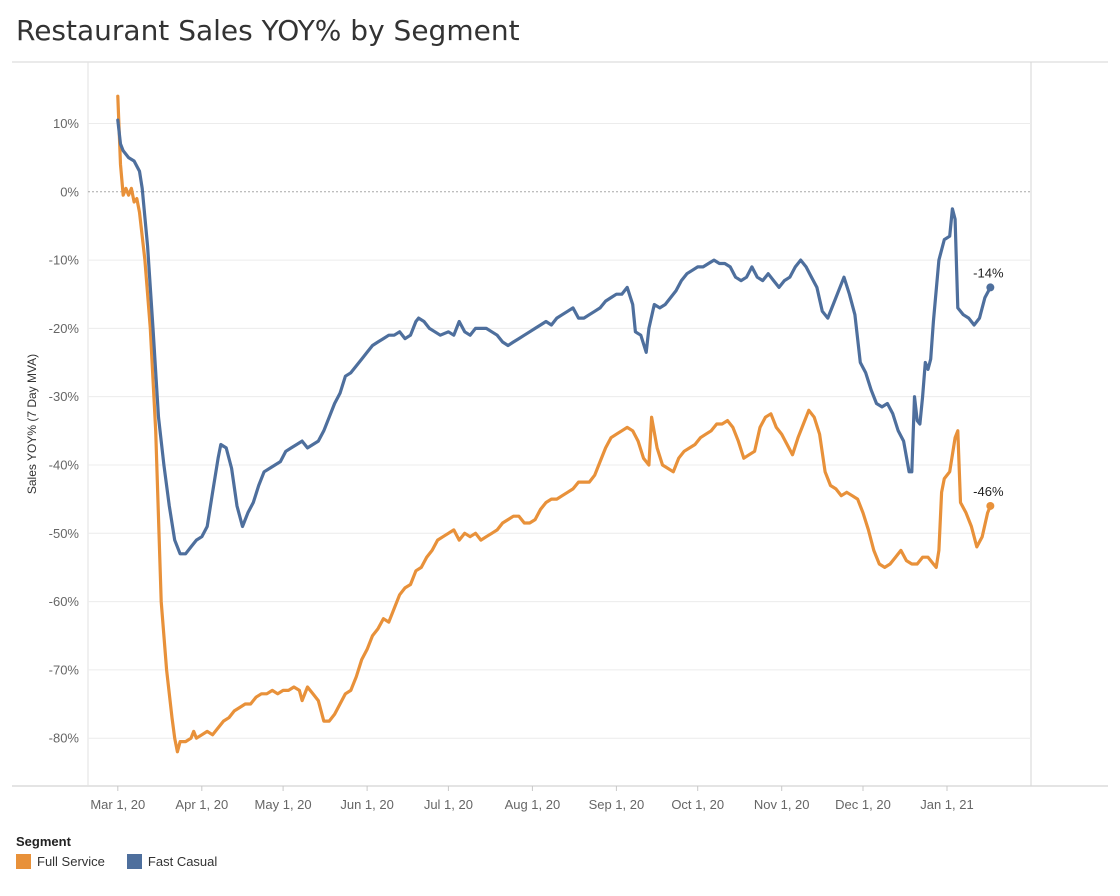  What do you see at coordinates (64, 738) in the screenshot?
I see `y-tick-label: -80%` at bounding box center [64, 738].